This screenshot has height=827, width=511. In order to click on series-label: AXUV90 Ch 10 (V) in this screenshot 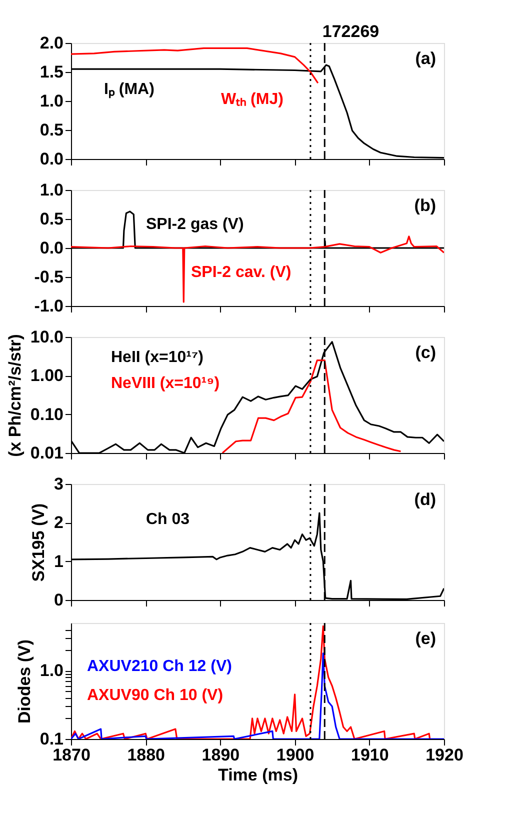, I will do `click(155, 695)`.